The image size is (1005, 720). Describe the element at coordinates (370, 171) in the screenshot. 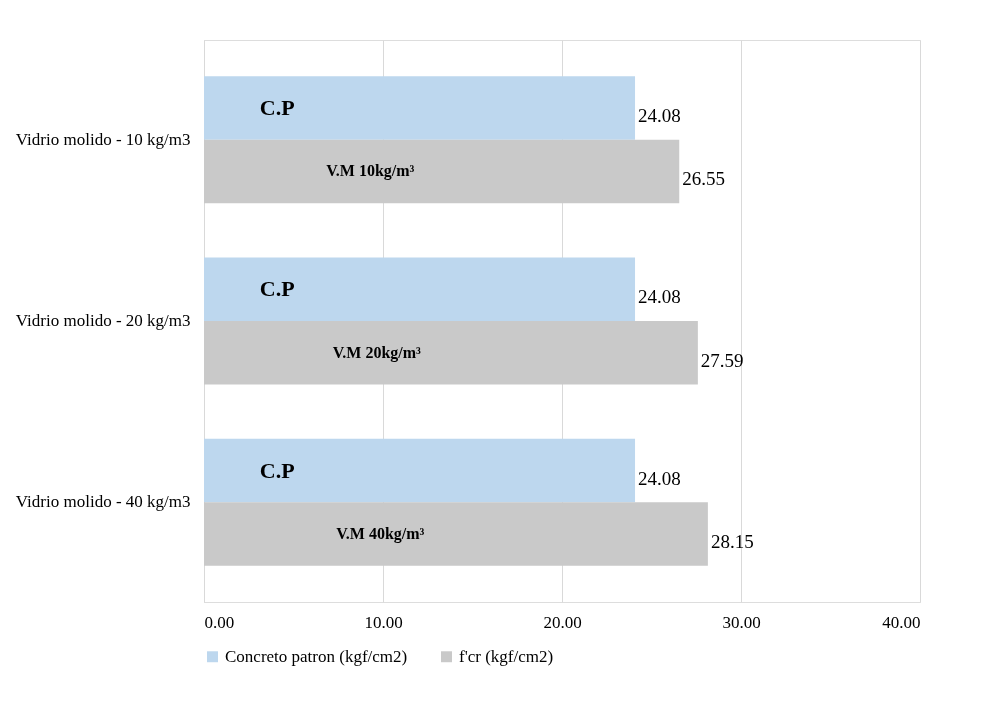

I see `annotation: V.M 10kg/m³` at that location.